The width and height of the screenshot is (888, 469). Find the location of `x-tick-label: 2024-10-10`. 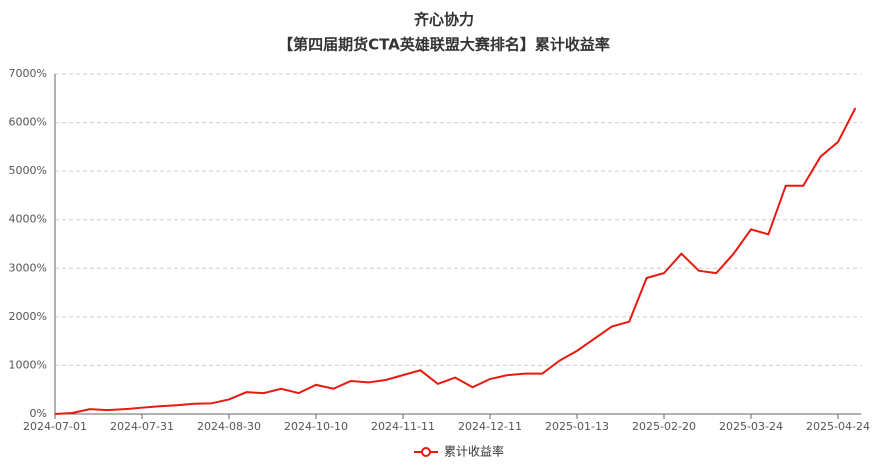

x-tick-label: 2024-10-10 is located at coordinates (316, 426).